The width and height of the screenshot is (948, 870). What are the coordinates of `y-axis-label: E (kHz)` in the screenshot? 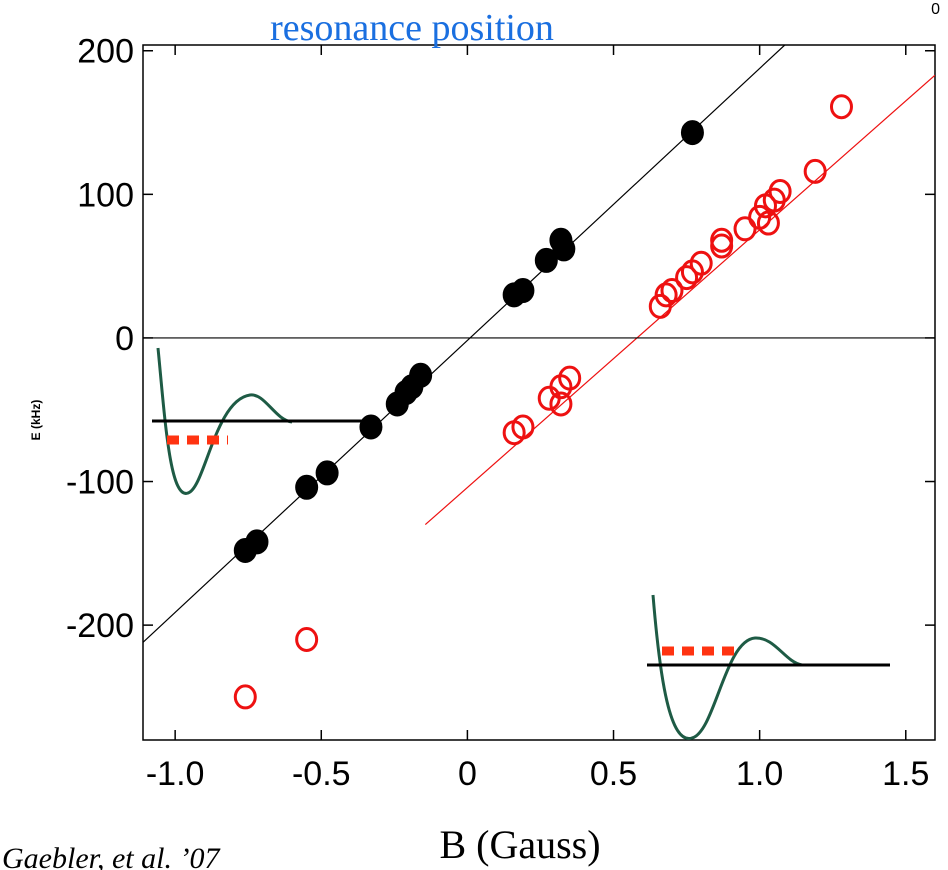 It's located at (36, 420).